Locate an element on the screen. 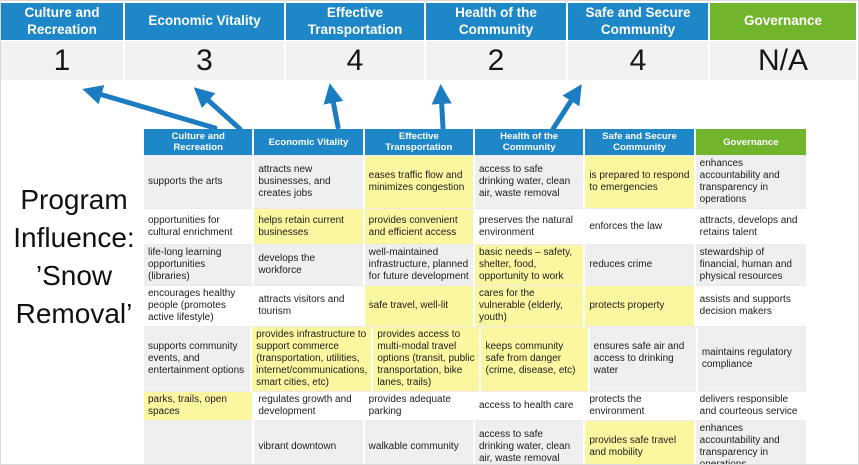 The image size is (859, 465). matrix-header-cell: Health of the Community is located at coordinates (530, 143).